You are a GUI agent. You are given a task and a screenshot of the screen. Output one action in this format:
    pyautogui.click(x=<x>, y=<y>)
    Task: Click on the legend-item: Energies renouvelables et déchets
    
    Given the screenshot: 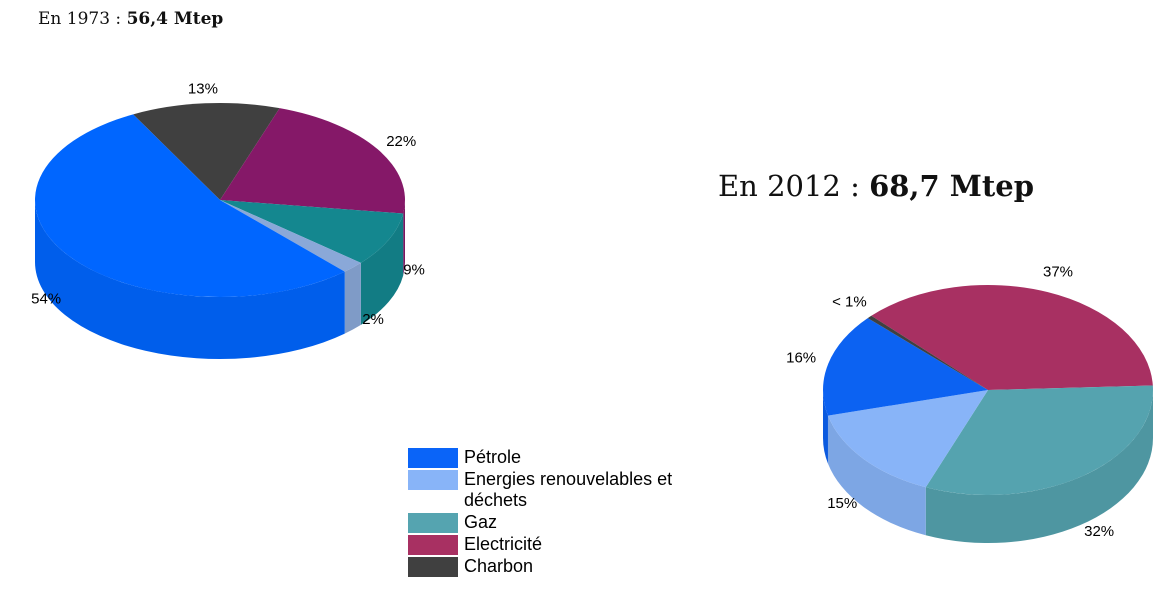 What is the action you would take?
    pyautogui.click(x=556, y=490)
    